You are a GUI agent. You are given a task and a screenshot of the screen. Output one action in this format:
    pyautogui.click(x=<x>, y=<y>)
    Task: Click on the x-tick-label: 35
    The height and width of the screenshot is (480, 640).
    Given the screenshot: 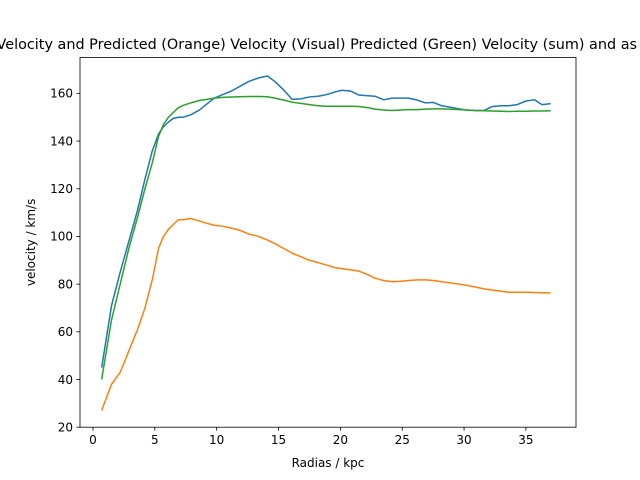 What is the action you would take?
    pyautogui.click(x=525, y=440)
    